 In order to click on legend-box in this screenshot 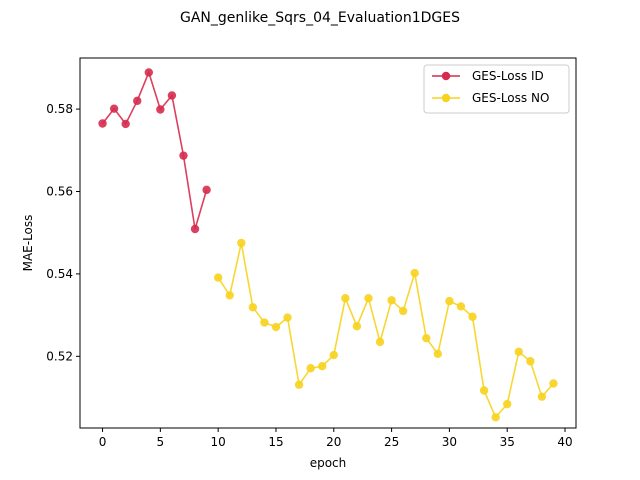, I will do `click(496, 89)`.